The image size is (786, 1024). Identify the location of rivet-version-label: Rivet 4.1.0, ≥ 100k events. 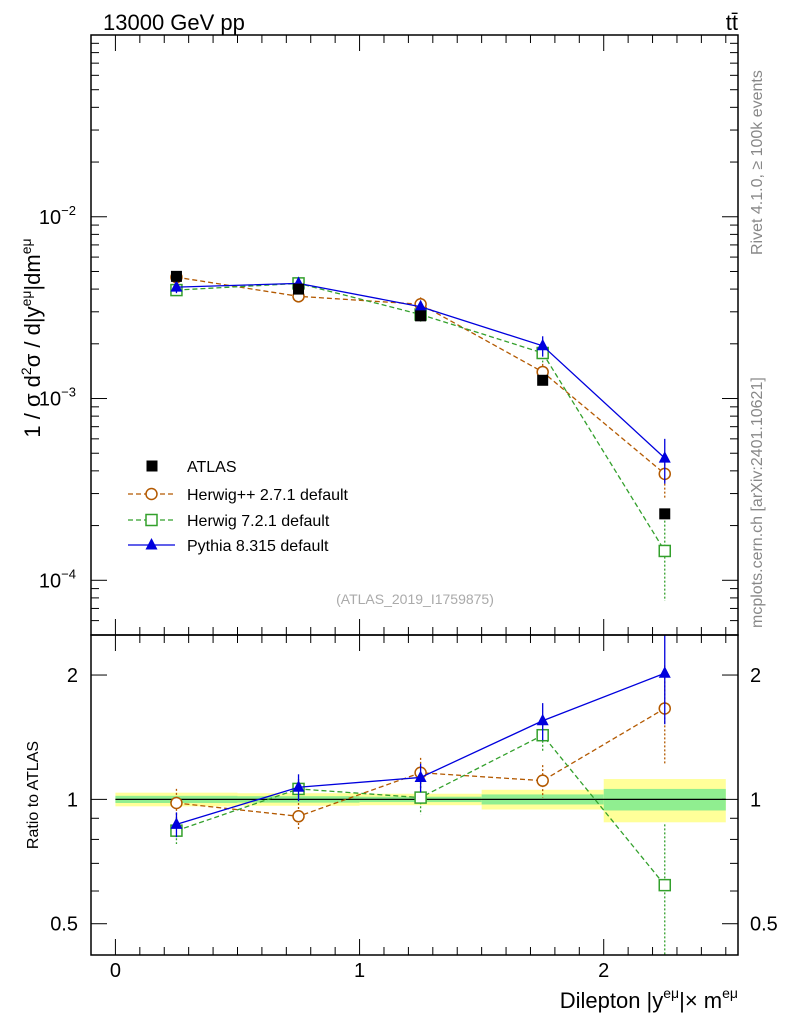
(757, 162).